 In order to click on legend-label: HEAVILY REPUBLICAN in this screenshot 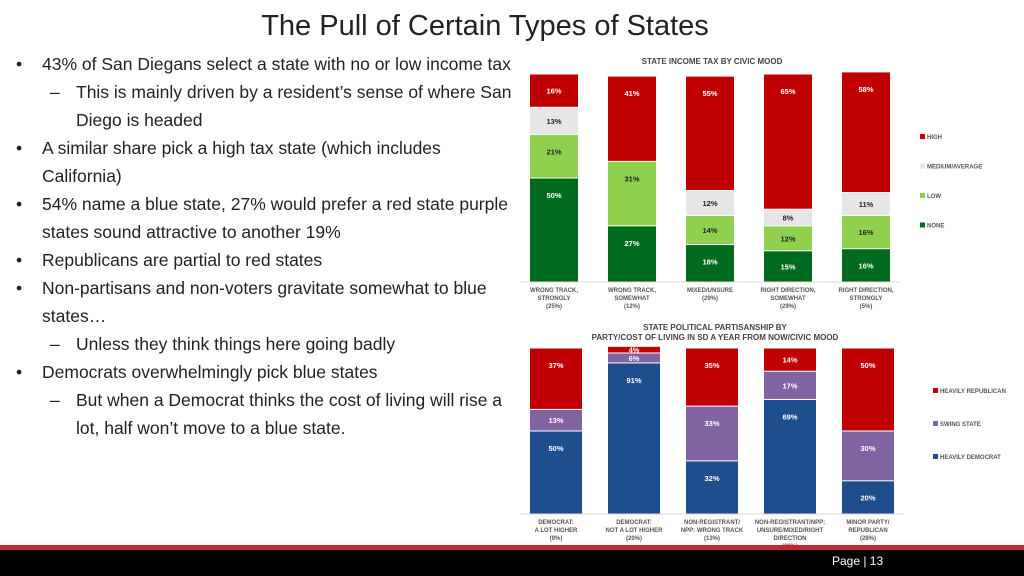, I will do `click(973, 392)`.